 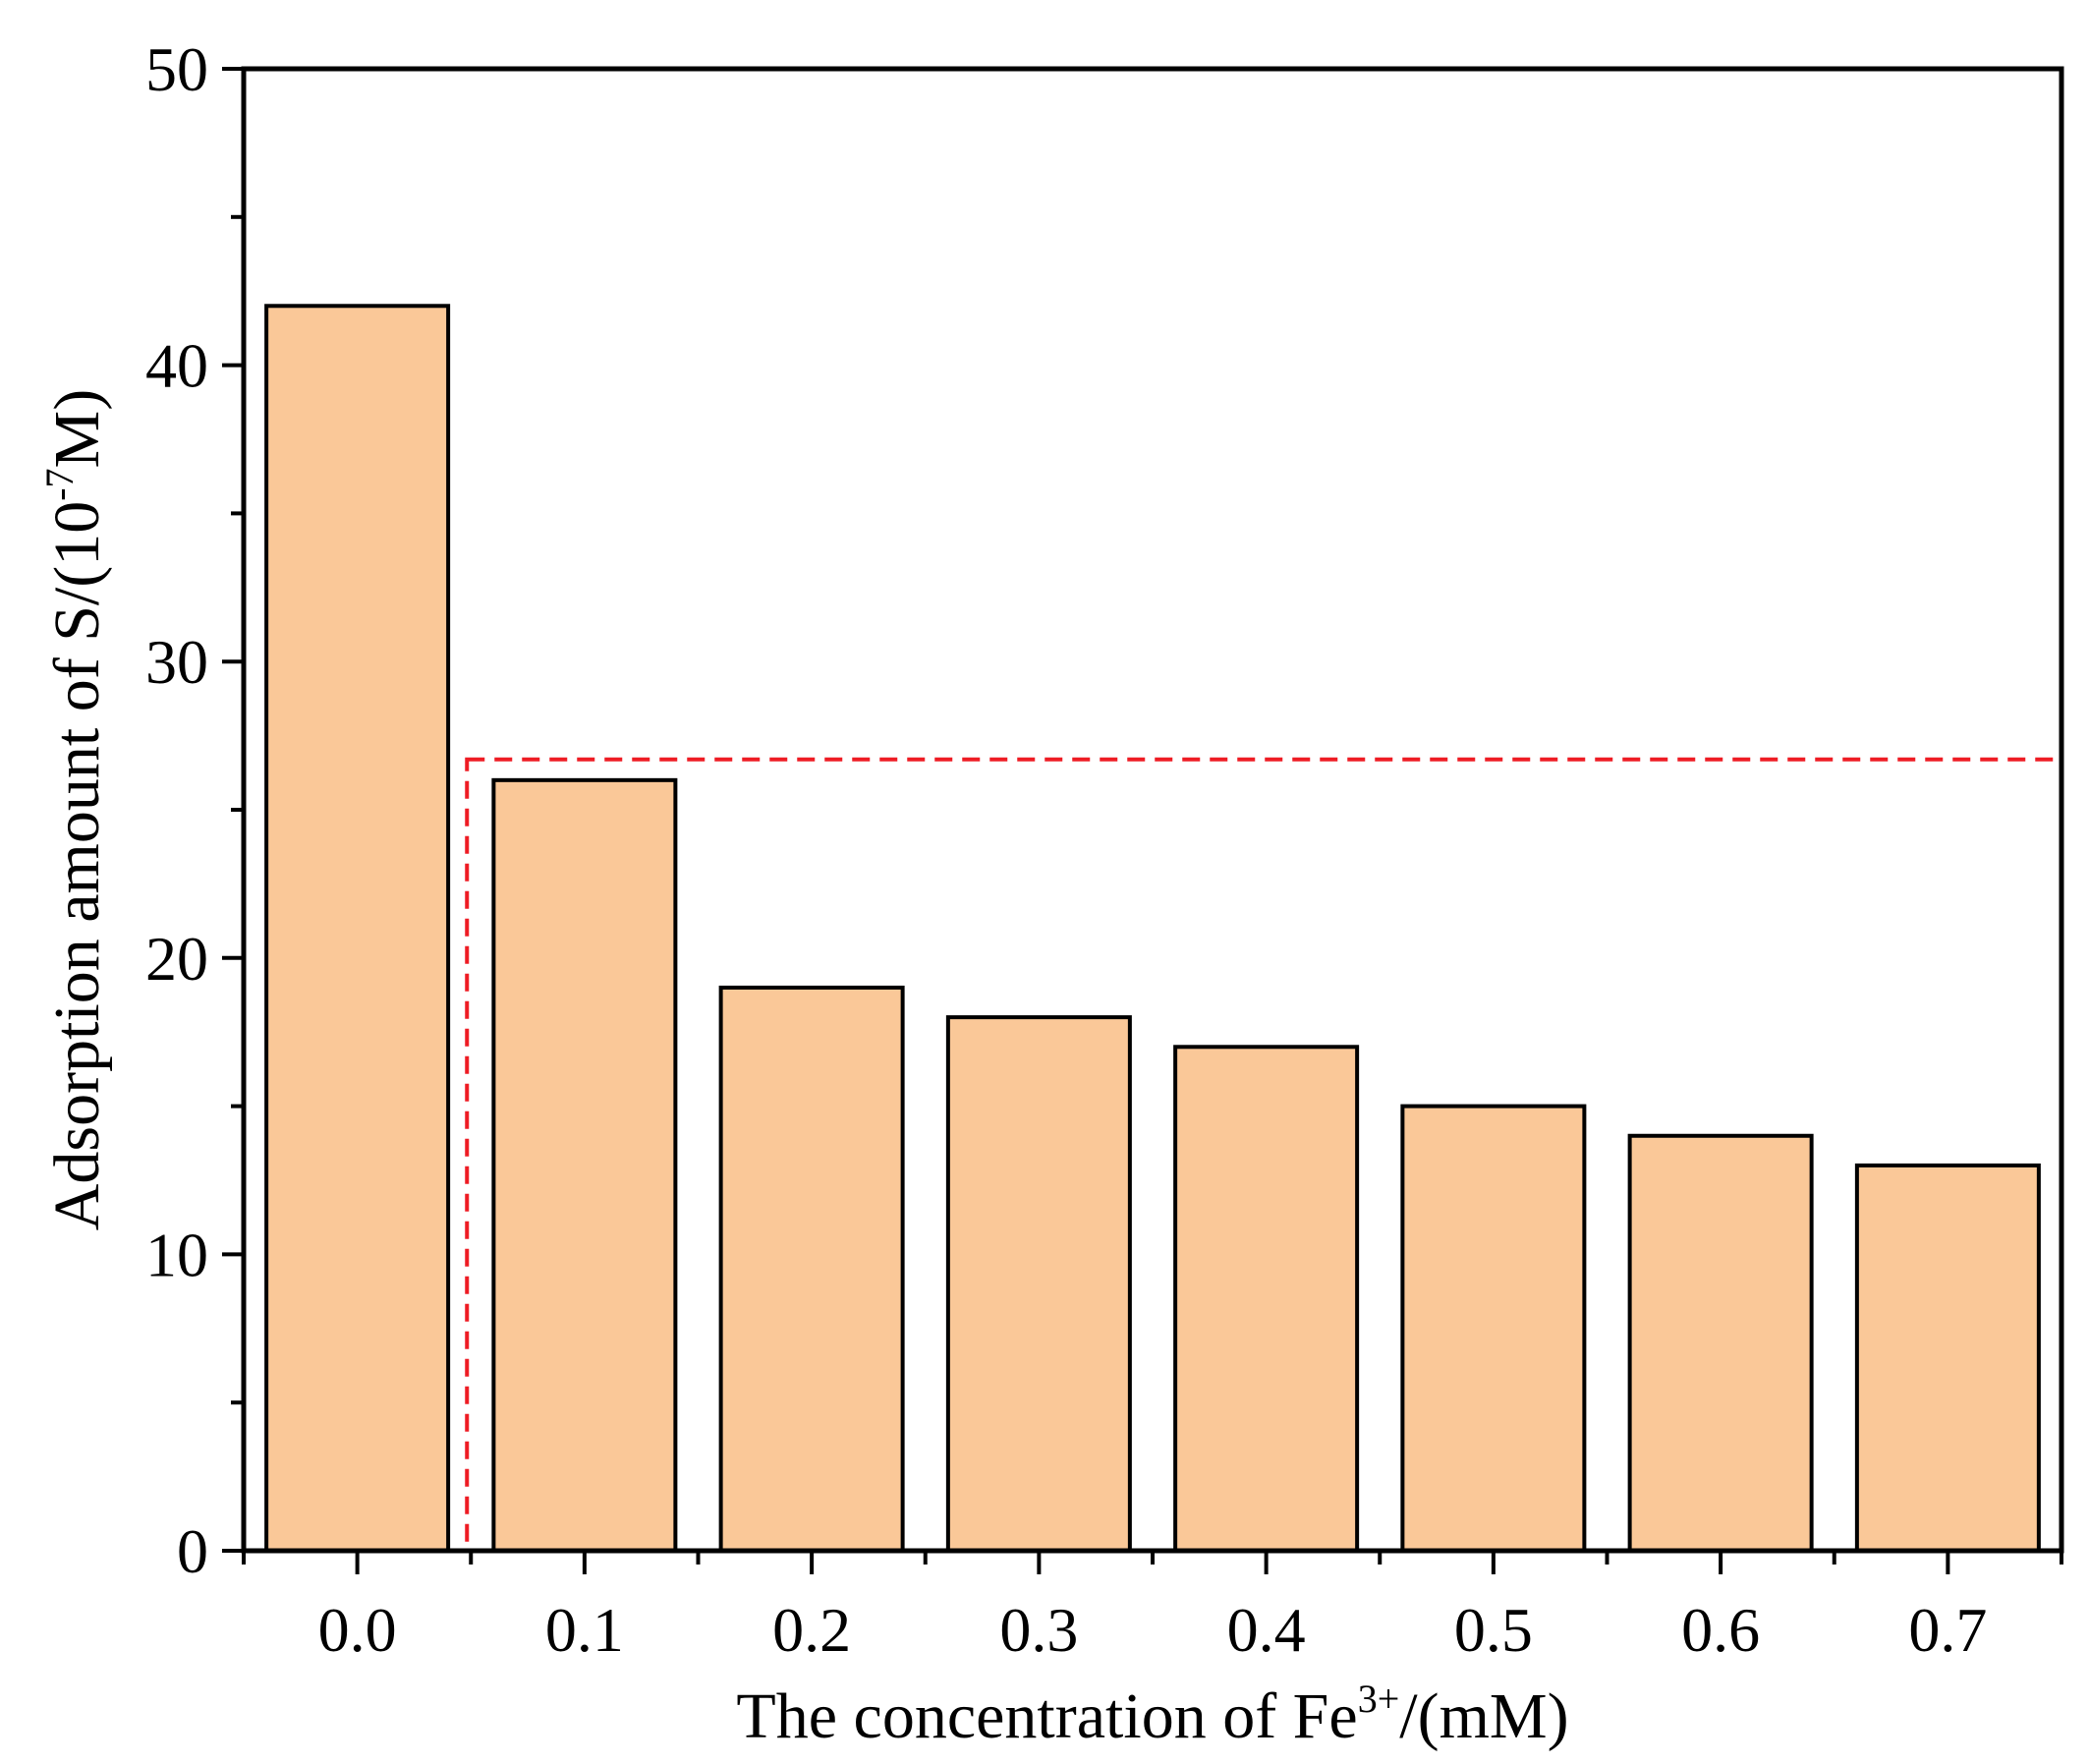 What do you see at coordinates (585, 1165) in the screenshot?
I see `bar-0.1` at bounding box center [585, 1165].